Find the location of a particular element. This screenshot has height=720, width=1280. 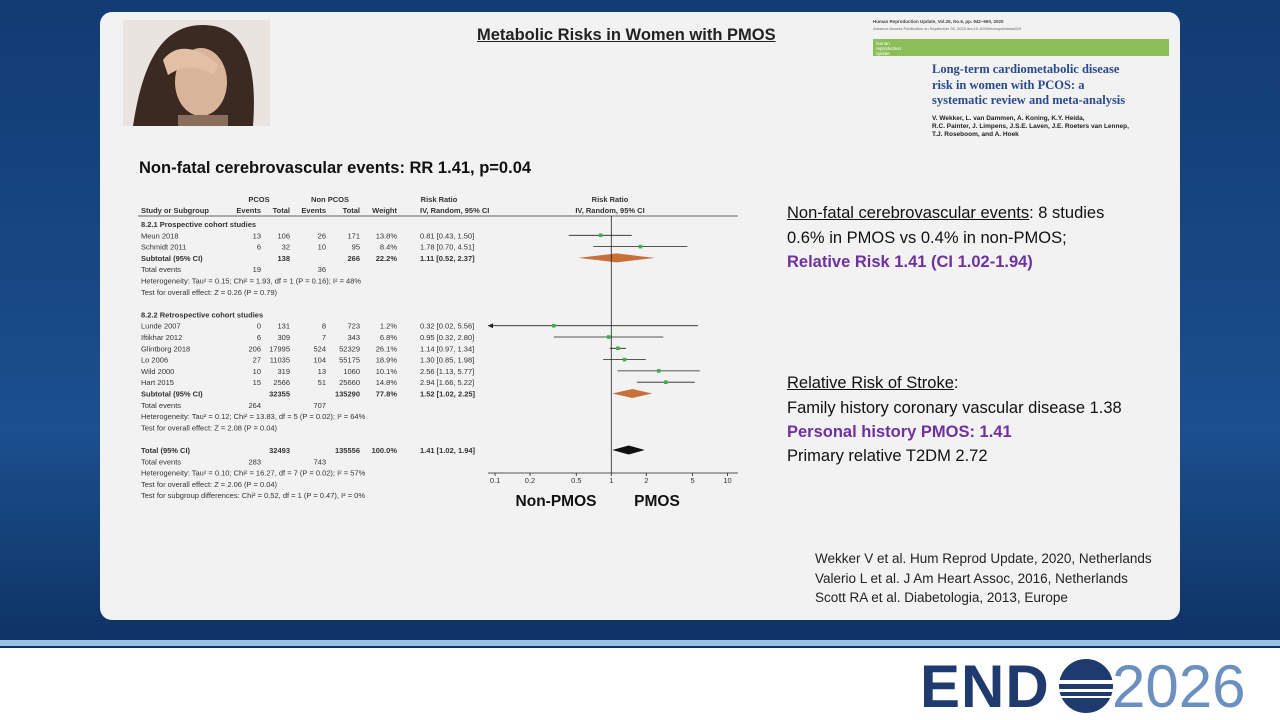

x-tick-label: 2 is located at coordinates (646, 480).